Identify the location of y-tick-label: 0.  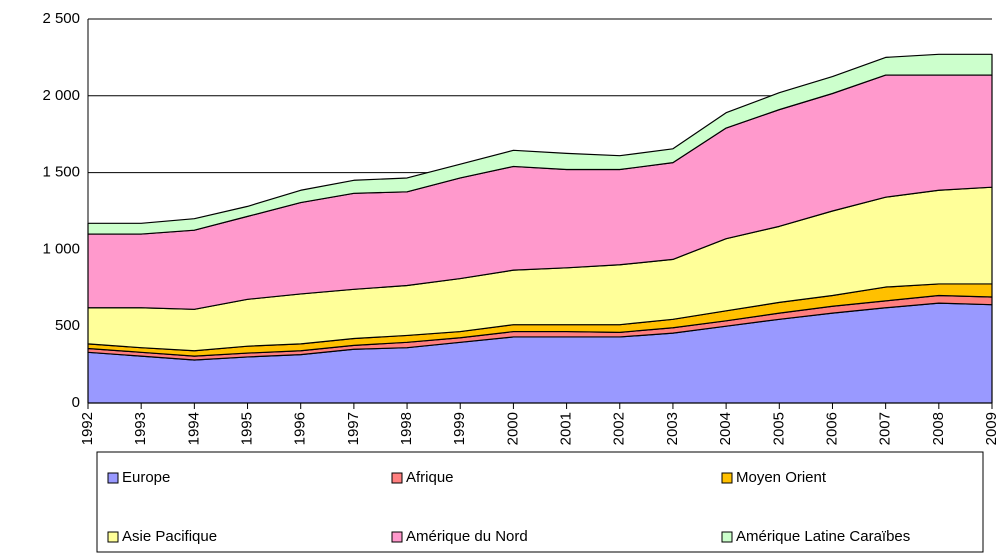
(76, 402).